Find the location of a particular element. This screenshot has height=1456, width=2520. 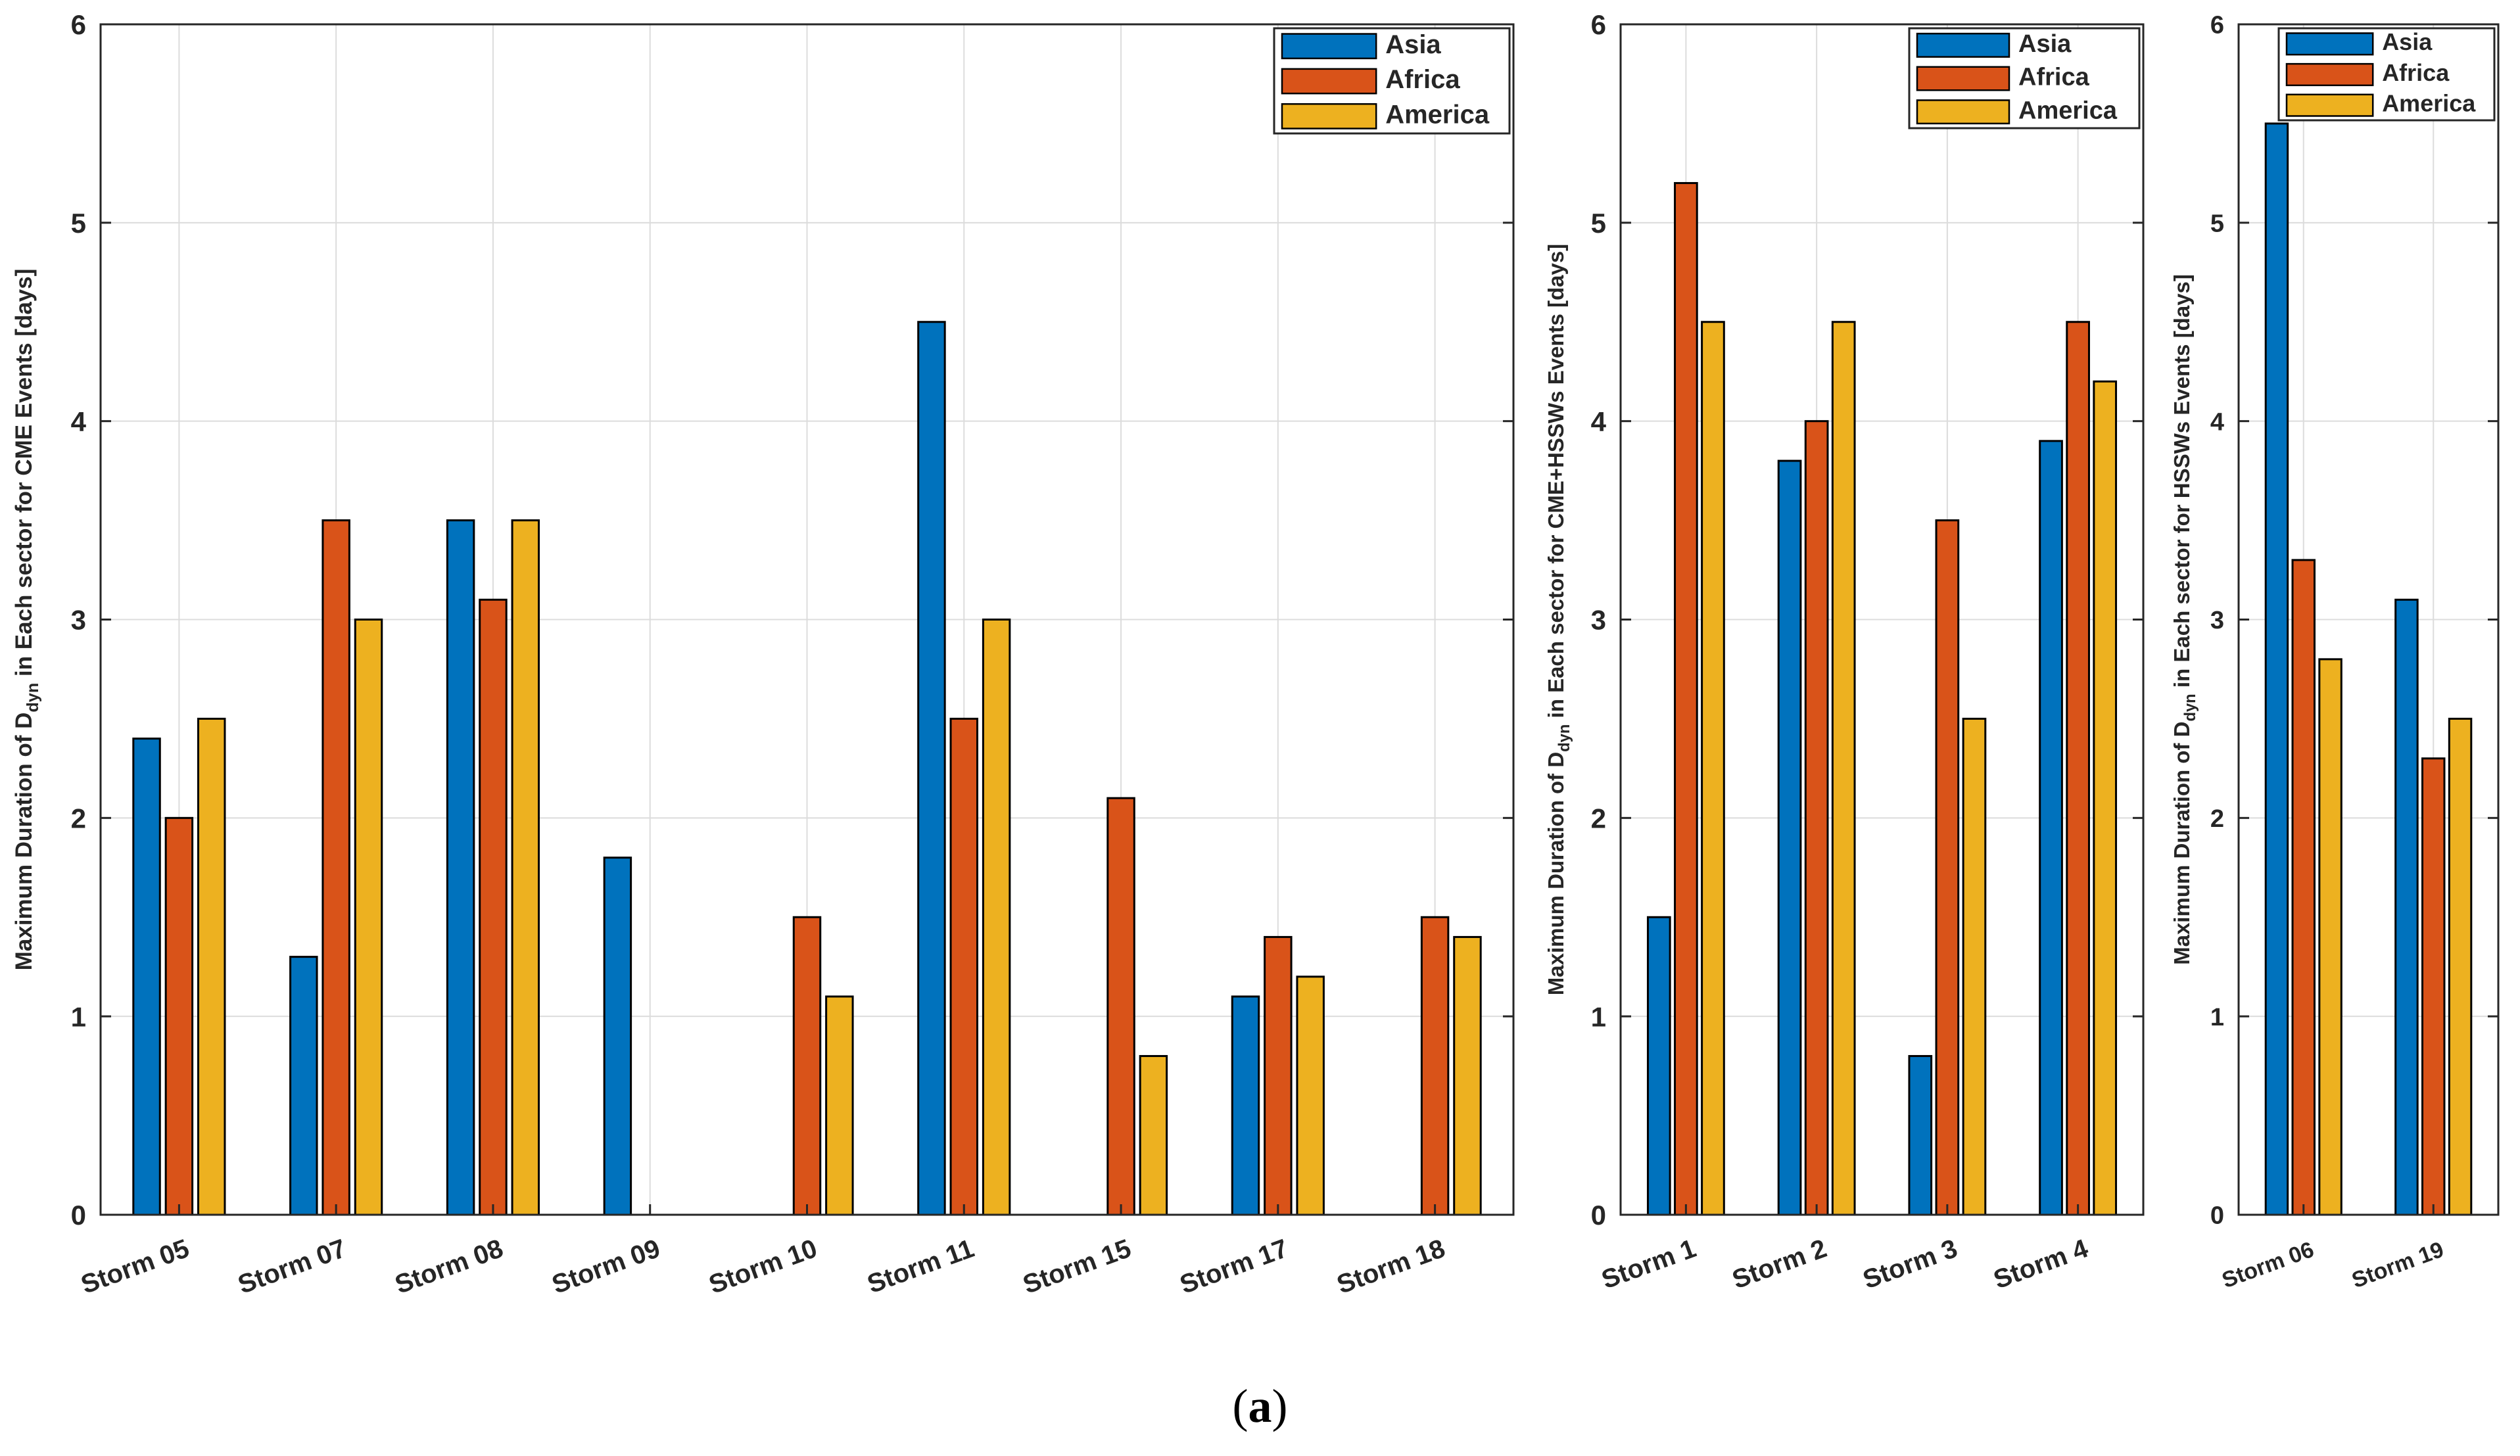

x-tick-label: Storm 17 is located at coordinates (1234, 1267).